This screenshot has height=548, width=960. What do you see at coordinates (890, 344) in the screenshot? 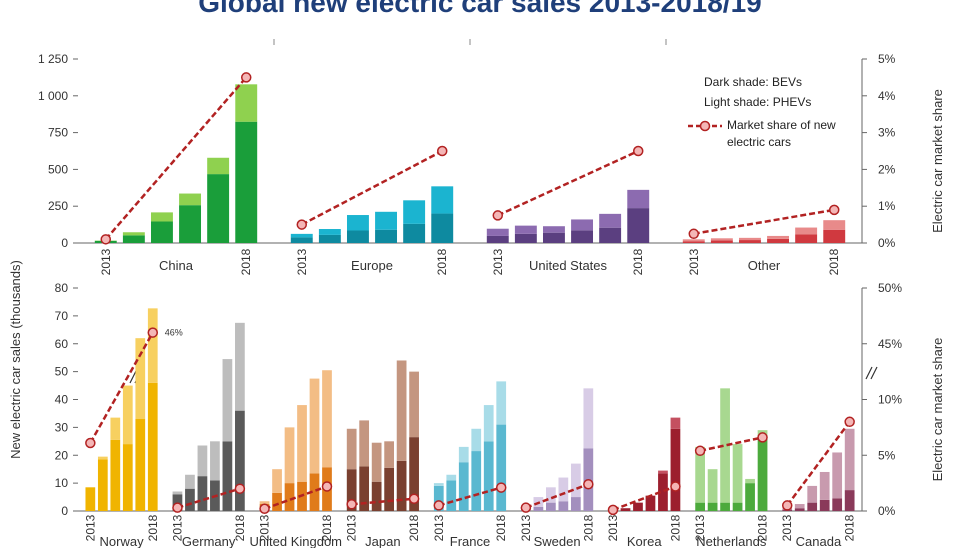
I see `y2-tick-label: 45%` at bounding box center [890, 344].